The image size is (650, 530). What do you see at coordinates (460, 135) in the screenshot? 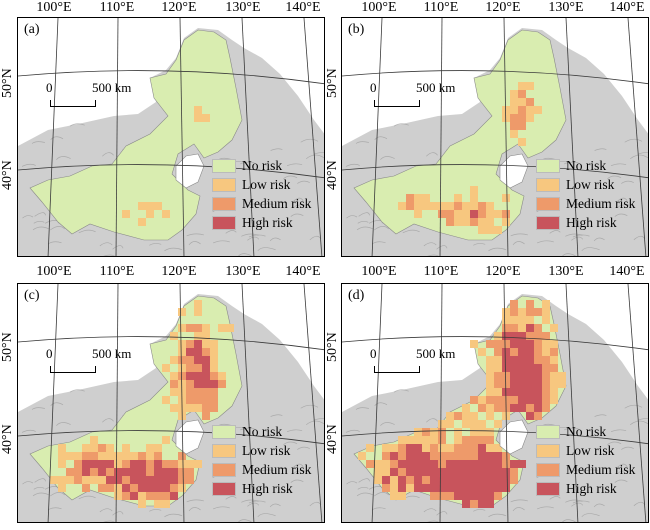
I see `study-region` at bounding box center [460, 135].